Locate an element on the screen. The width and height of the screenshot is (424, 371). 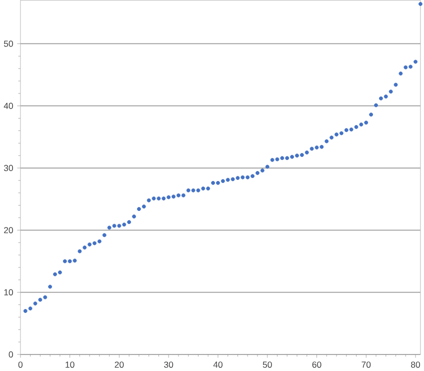
y-tick-label: 30 is located at coordinates (8, 167).